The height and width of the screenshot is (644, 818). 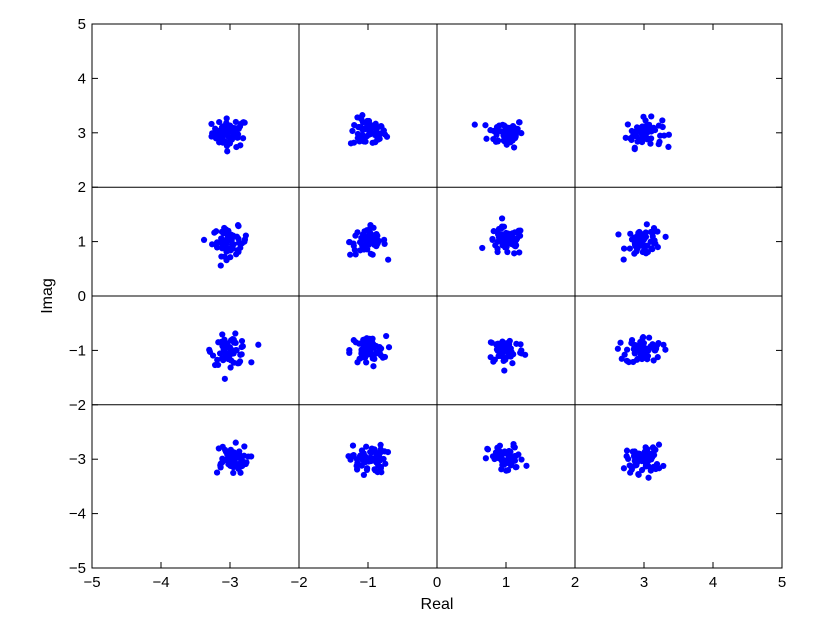 What do you see at coordinates (82, 242) in the screenshot?
I see `y-tick-label: 1` at bounding box center [82, 242].